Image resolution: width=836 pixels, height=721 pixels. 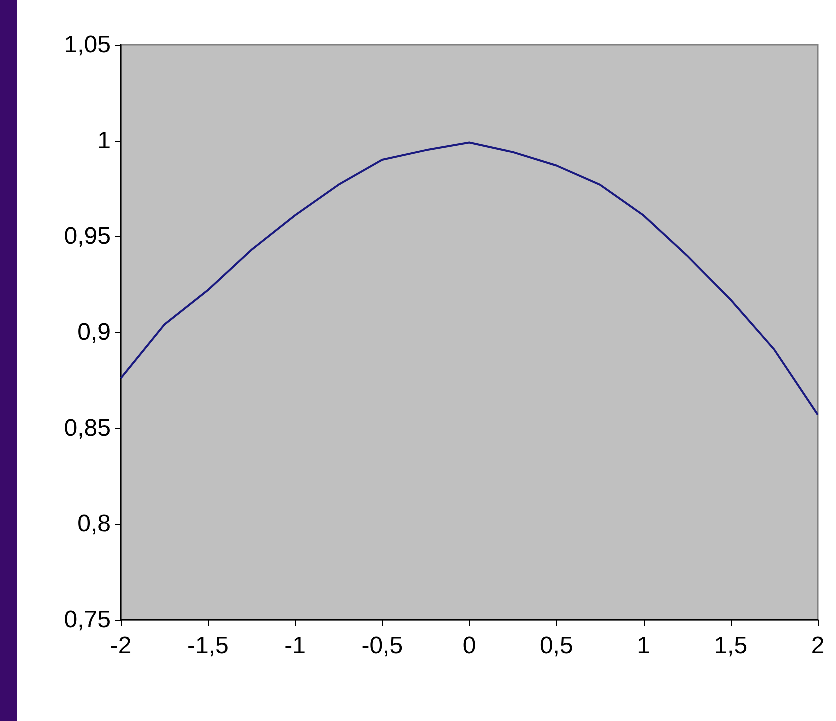 What do you see at coordinates (818, 646) in the screenshot?
I see `x-tick-label: 2` at bounding box center [818, 646].